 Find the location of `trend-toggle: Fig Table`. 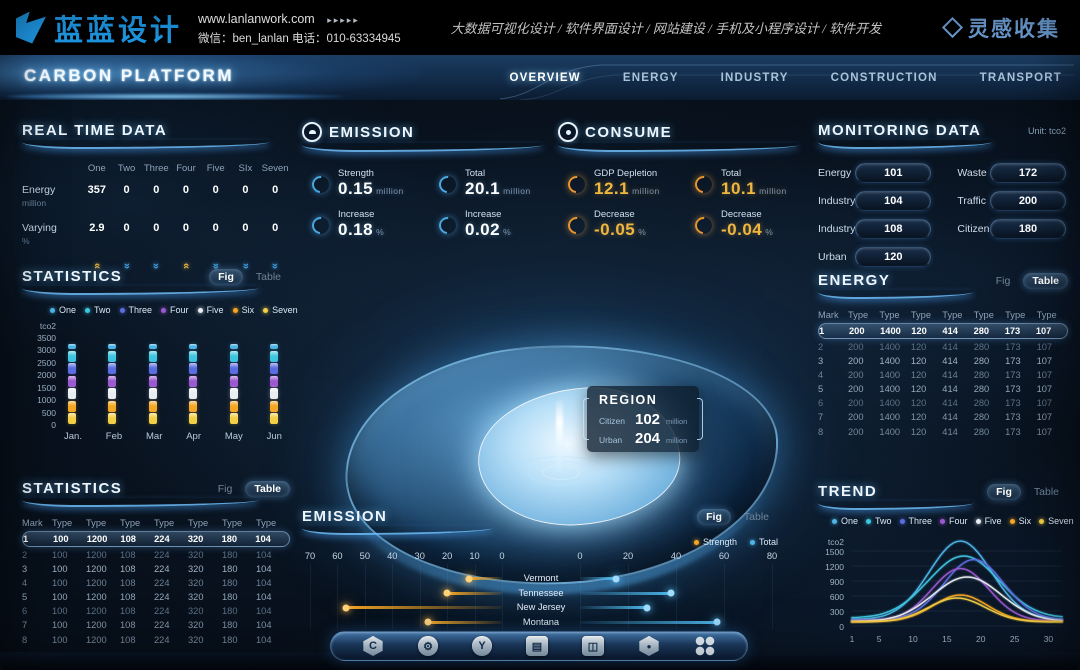

trend-toggle: Fig Table is located at coordinates (1027, 491).